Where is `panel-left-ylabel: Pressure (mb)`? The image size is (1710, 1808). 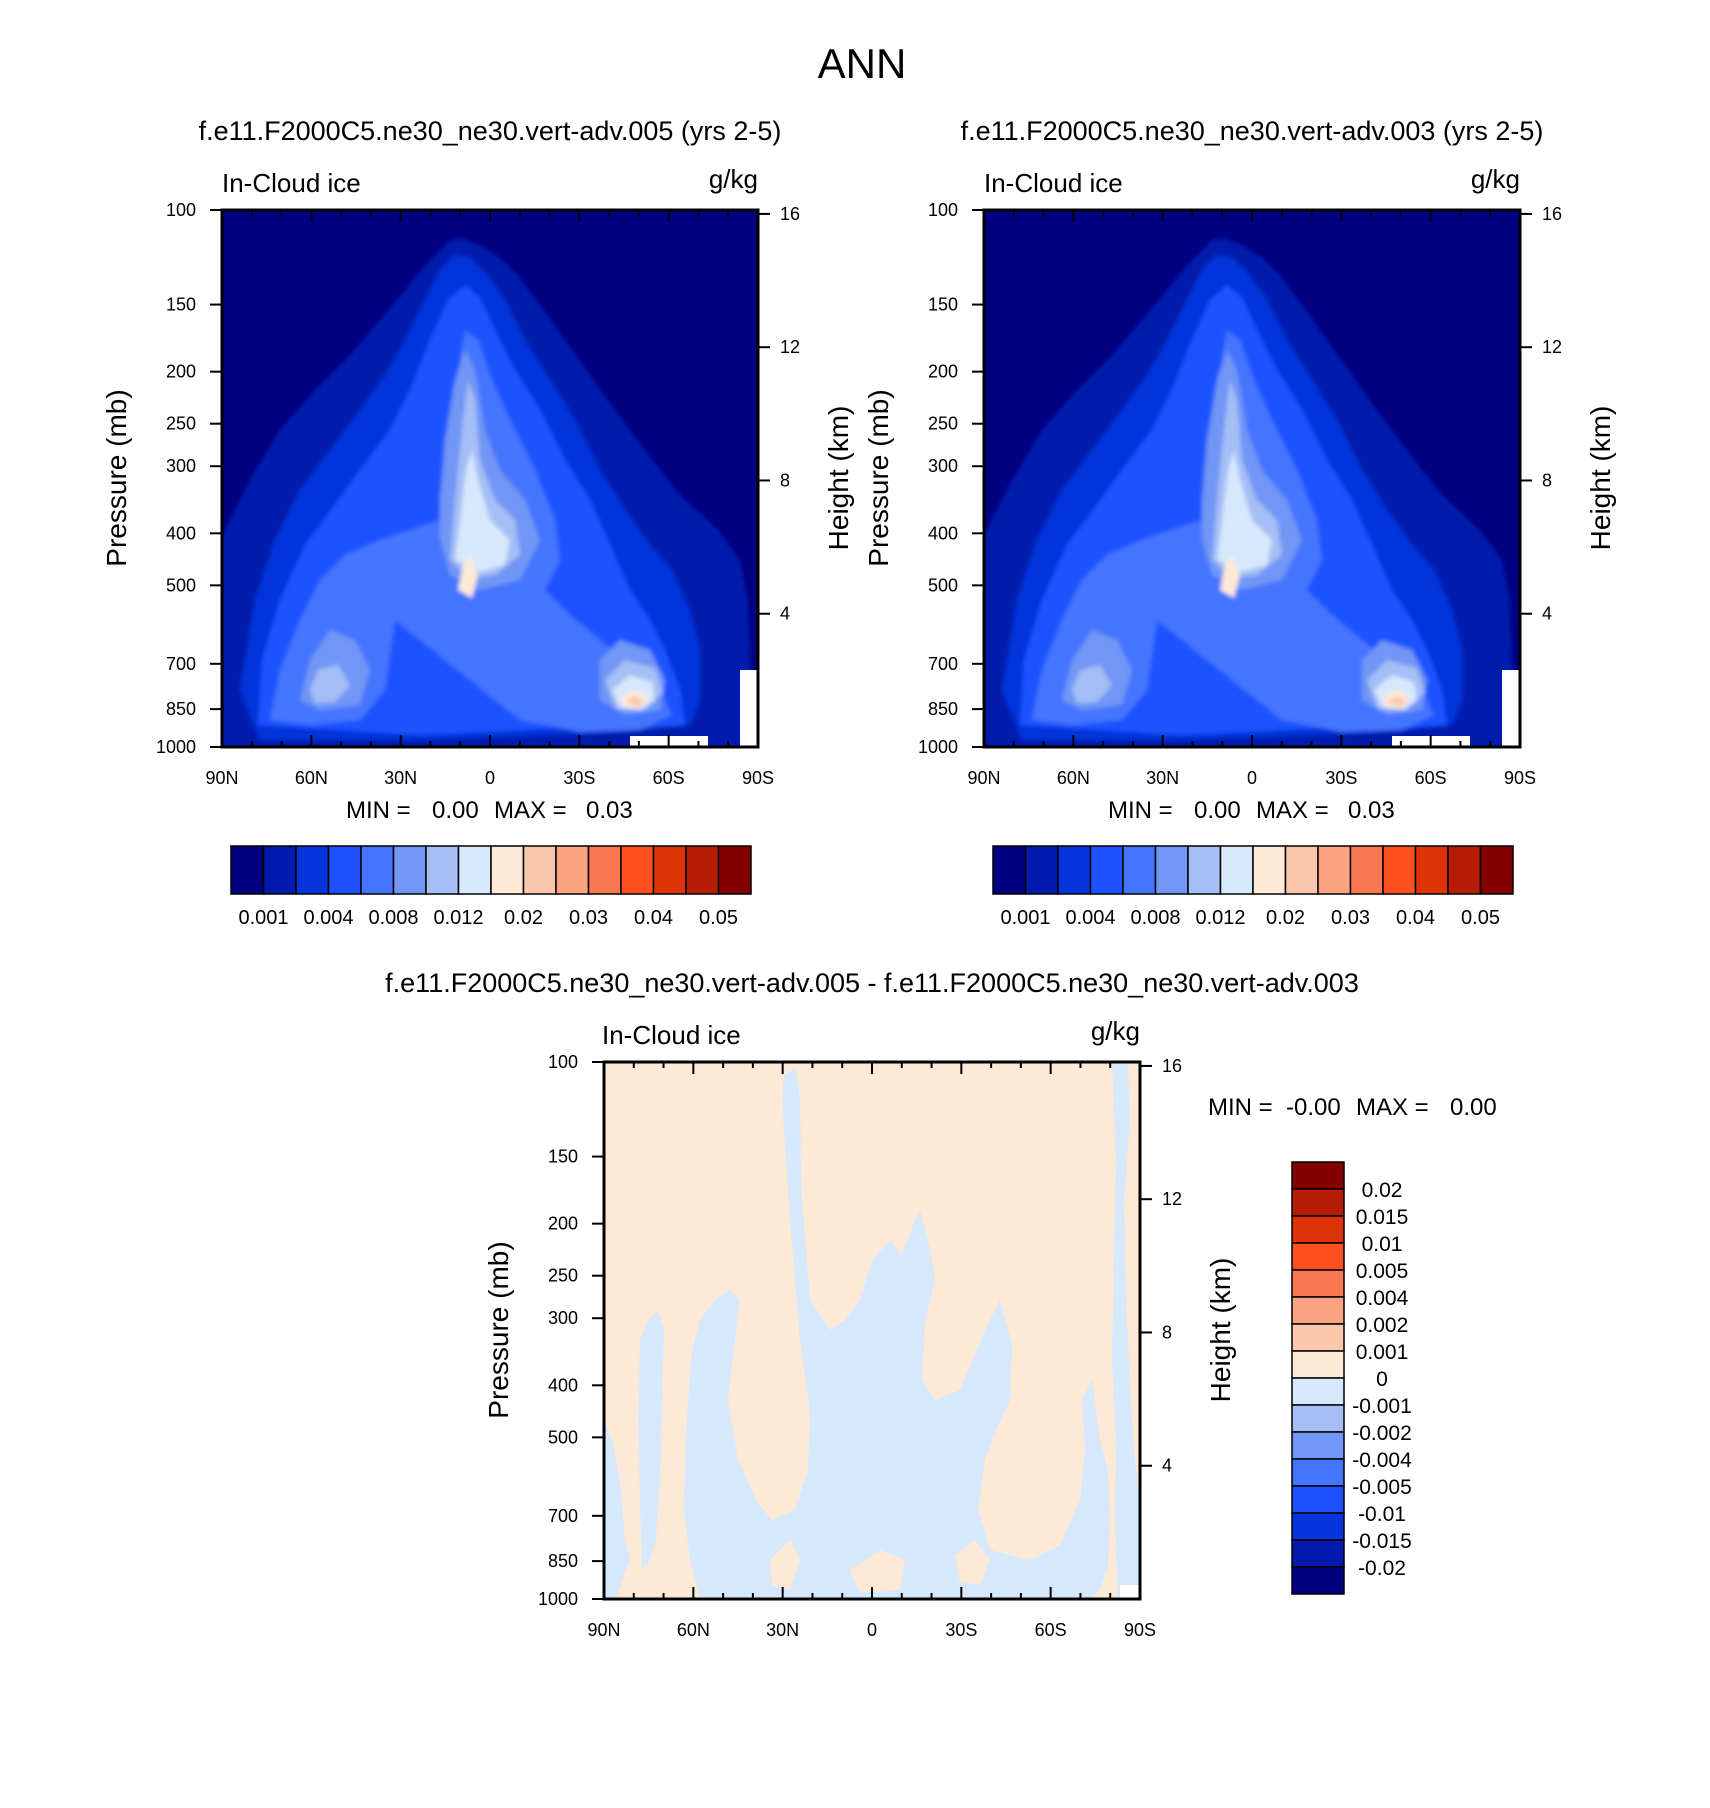
panel-left-ylabel: Pressure (mb) is located at coordinates (116, 477).